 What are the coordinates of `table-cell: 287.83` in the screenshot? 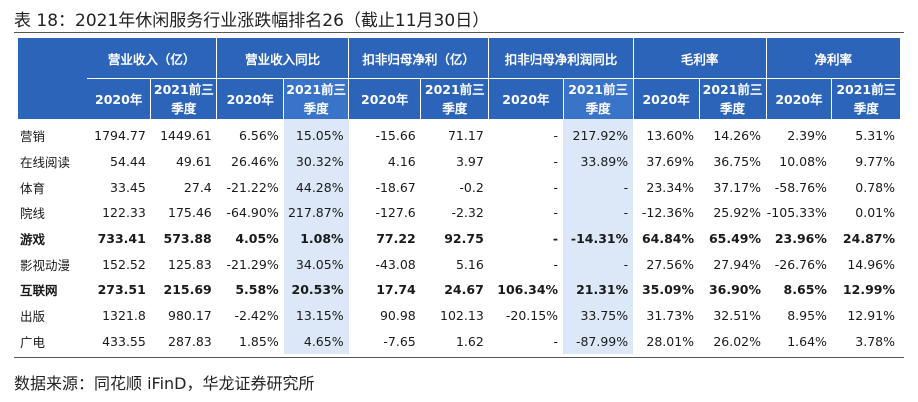 It's located at (190, 341).